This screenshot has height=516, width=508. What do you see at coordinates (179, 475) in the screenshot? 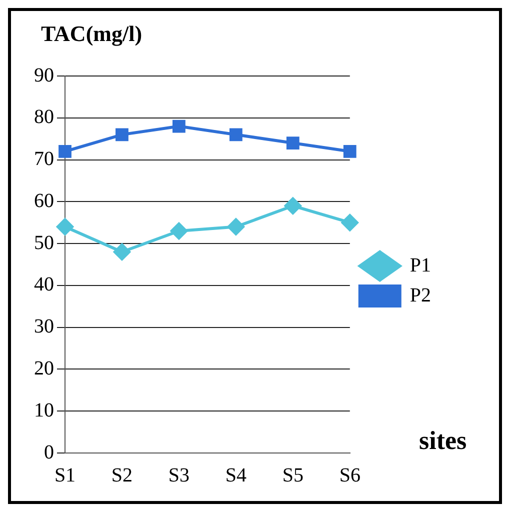
I see `x-tick-label: S3` at bounding box center [179, 475].